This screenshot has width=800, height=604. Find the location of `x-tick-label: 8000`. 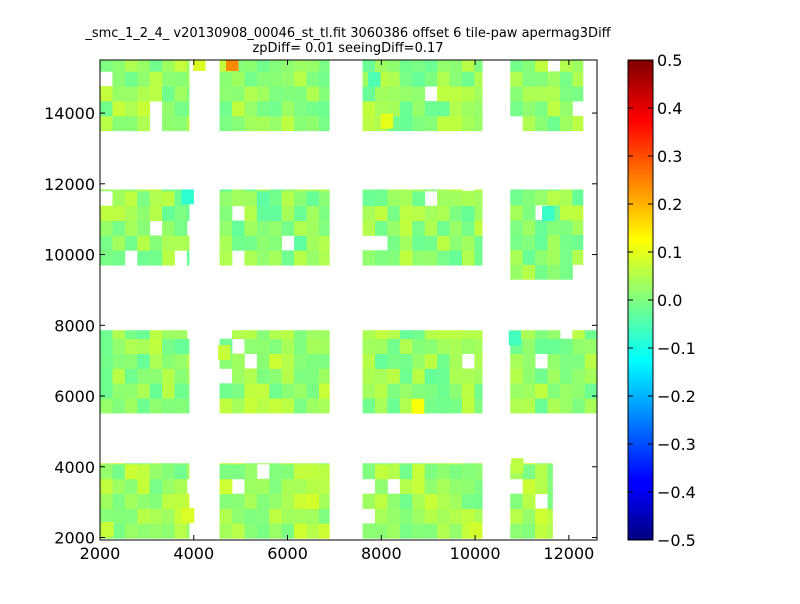

x-tick-label: 8000 is located at coordinates (381, 553).